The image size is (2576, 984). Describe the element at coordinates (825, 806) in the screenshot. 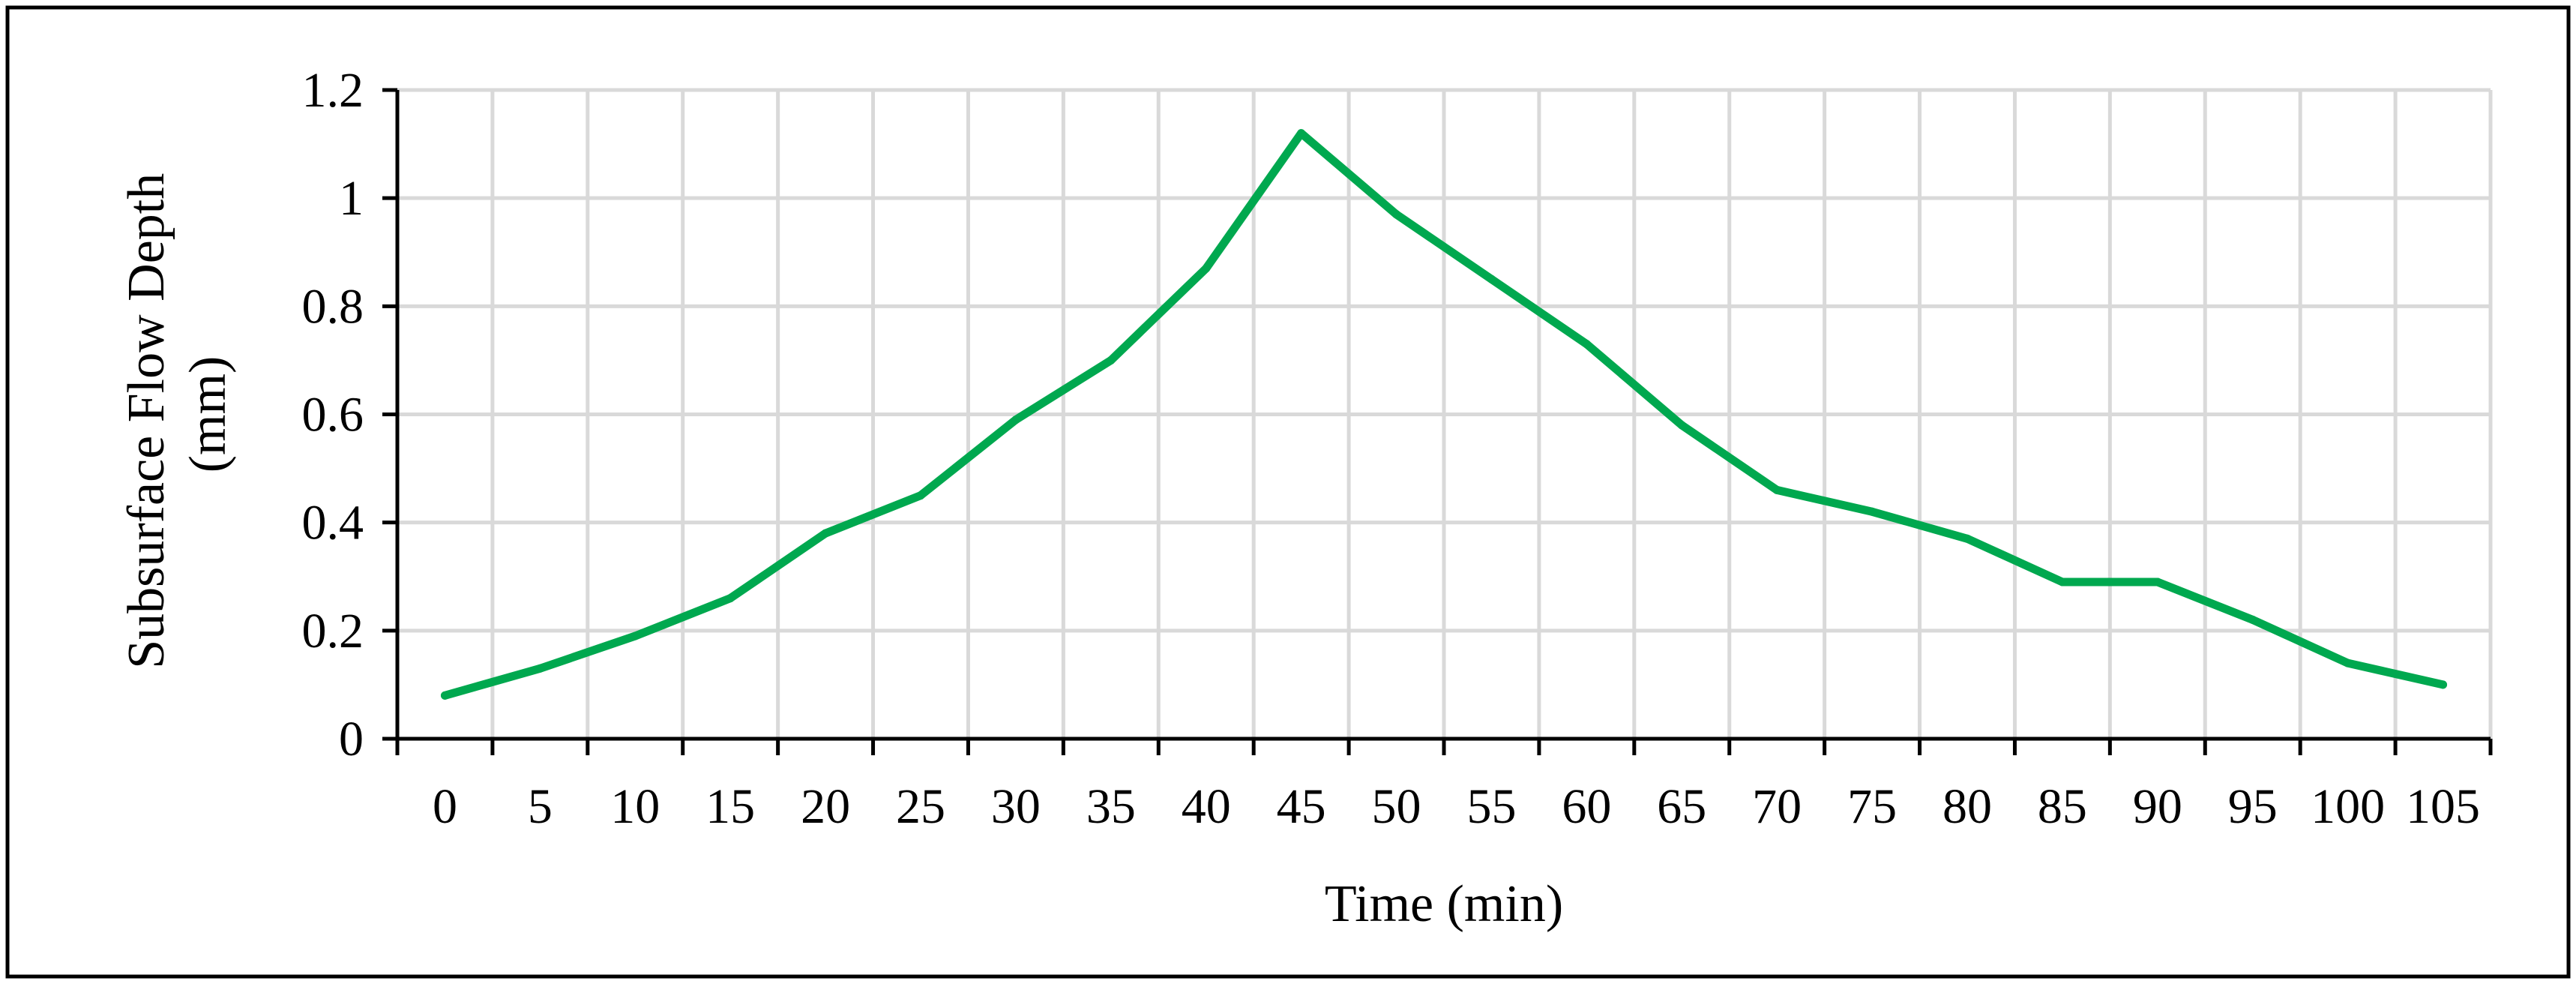

I see `x-tick-label: 20` at that location.